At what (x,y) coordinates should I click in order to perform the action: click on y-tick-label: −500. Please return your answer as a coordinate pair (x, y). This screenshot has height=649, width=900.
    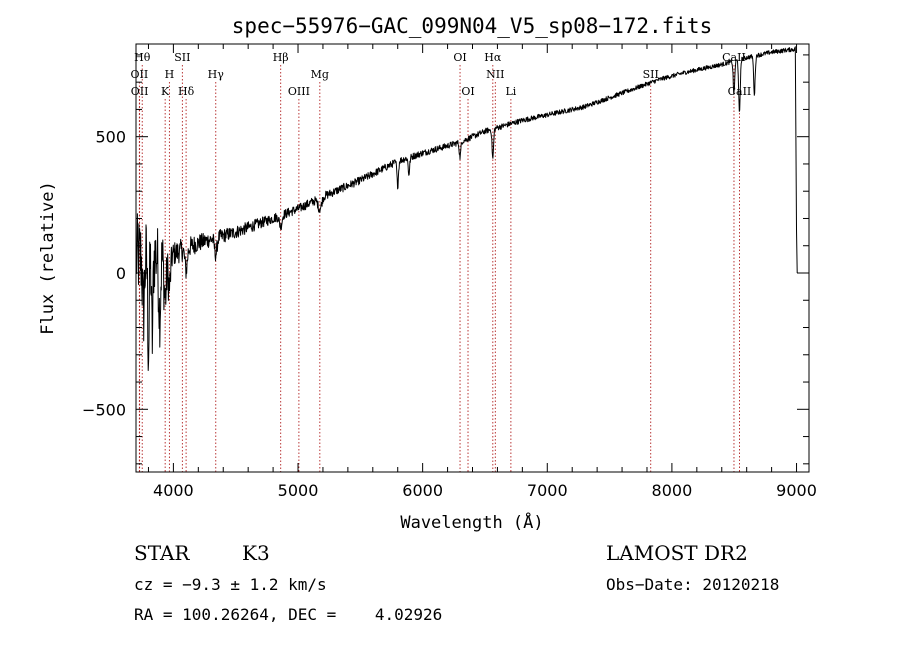
    Looking at the image, I should click on (104, 409).